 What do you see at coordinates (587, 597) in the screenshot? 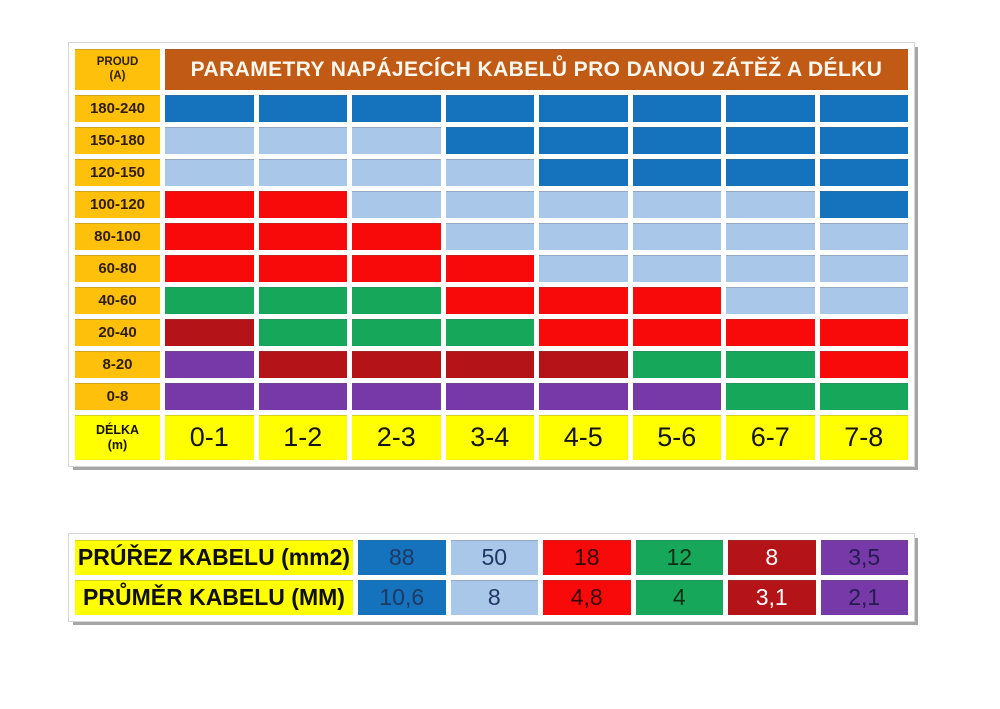
I see `legend-diameter-red: 4,8` at bounding box center [587, 597].